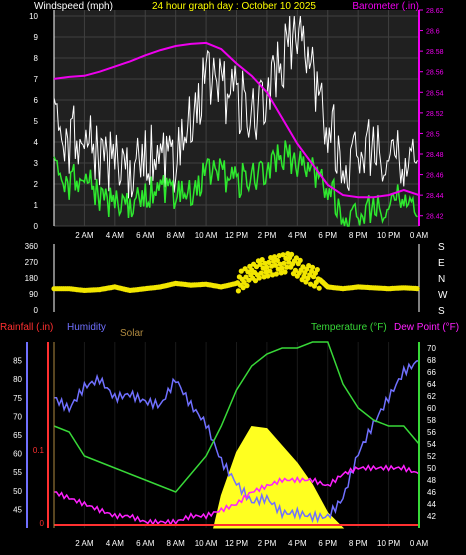 The height and width of the screenshot is (555, 466). Describe the element at coordinates (431, 372) in the screenshot. I see `temp-ytick-label: 66` at that location.